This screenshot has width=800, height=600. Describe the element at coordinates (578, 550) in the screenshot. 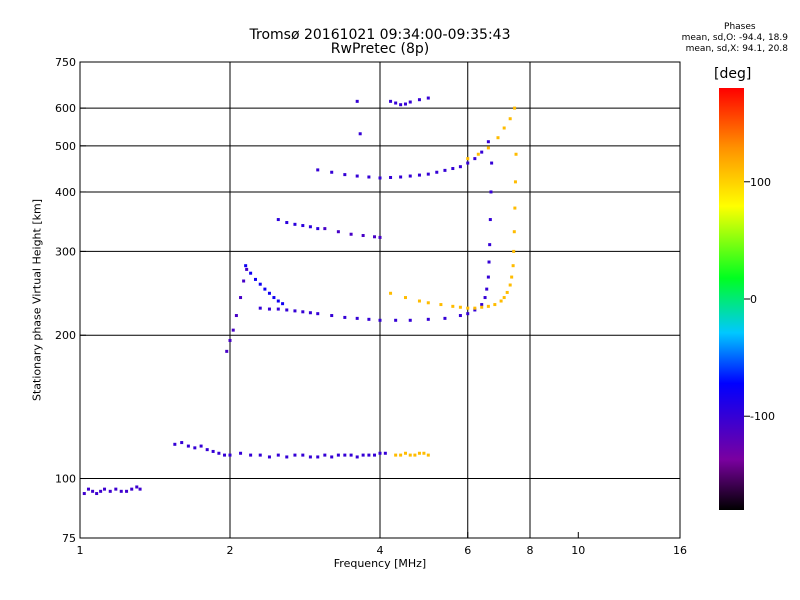

I see `x-tick-label: 10` at that location.